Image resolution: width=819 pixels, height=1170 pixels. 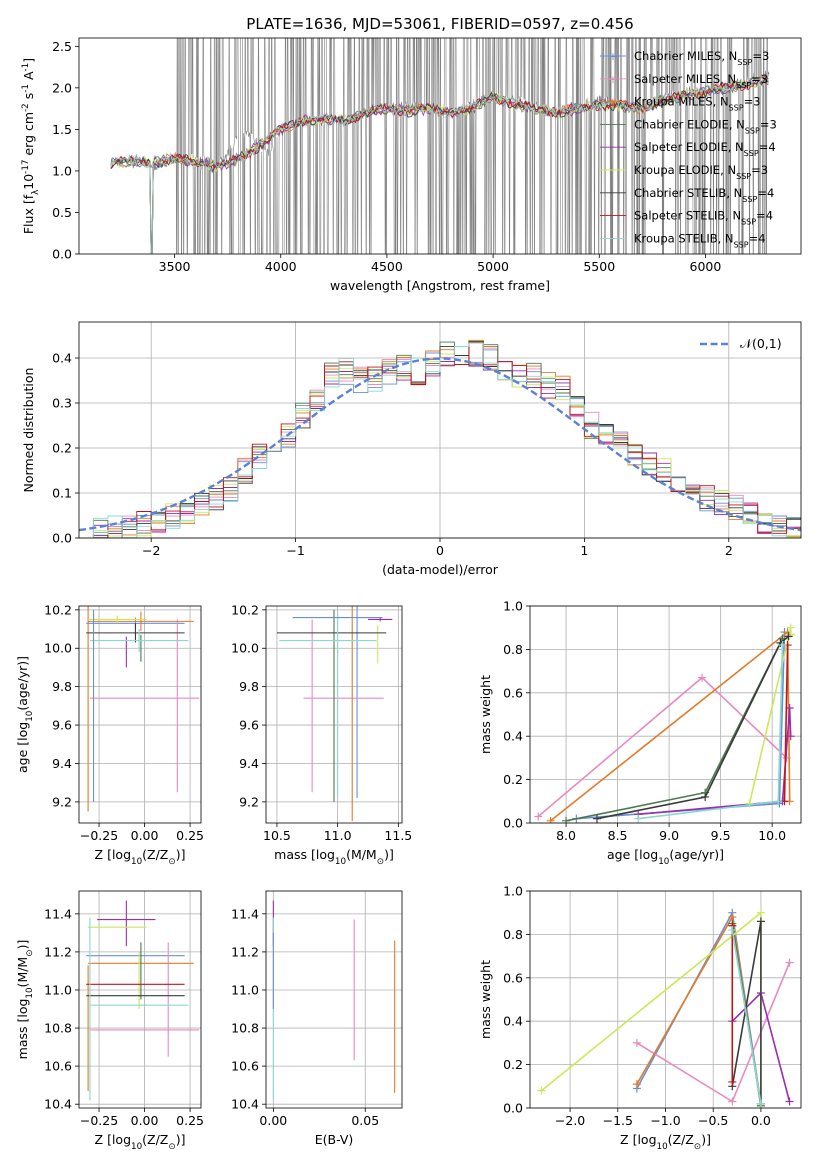 What do you see at coordinates (440, 444) in the screenshot?
I see `gaussian-curve` at bounding box center [440, 444].